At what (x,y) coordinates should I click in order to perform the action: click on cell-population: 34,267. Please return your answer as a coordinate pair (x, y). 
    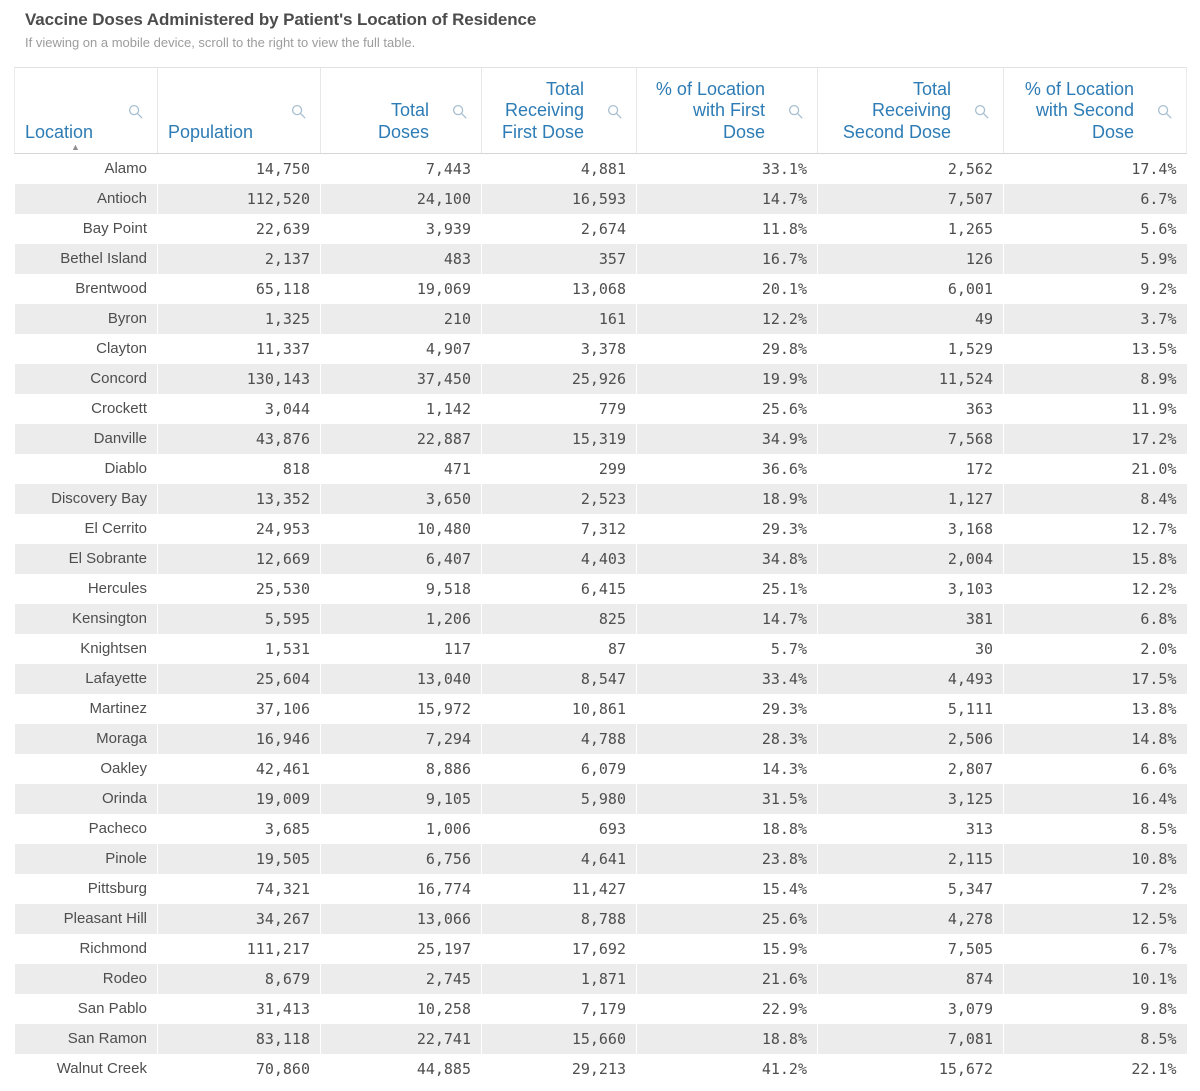
    Looking at the image, I should click on (239, 918).